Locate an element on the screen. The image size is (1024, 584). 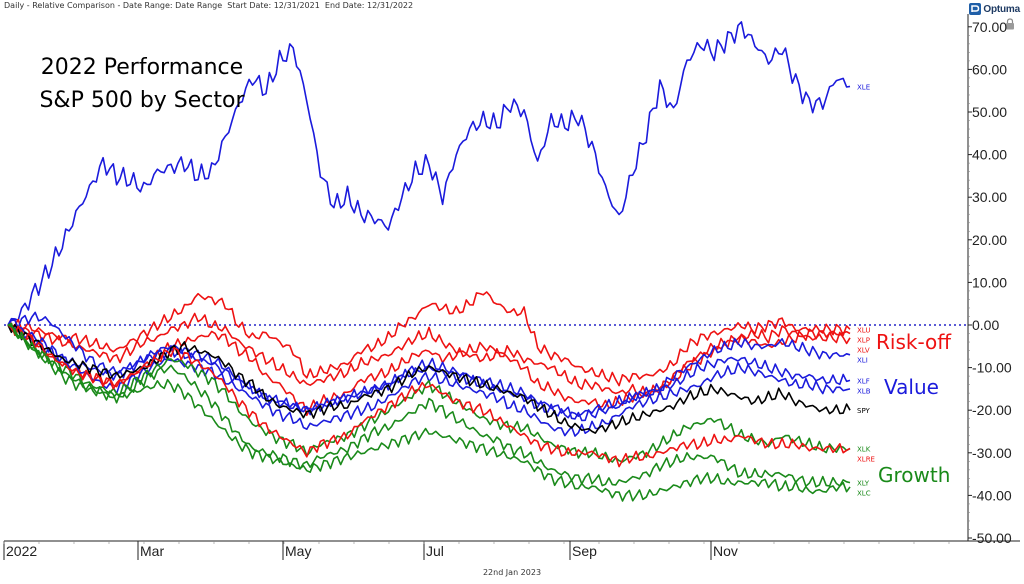
series-label-xlk: XLK is located at coordinates (864, 450).